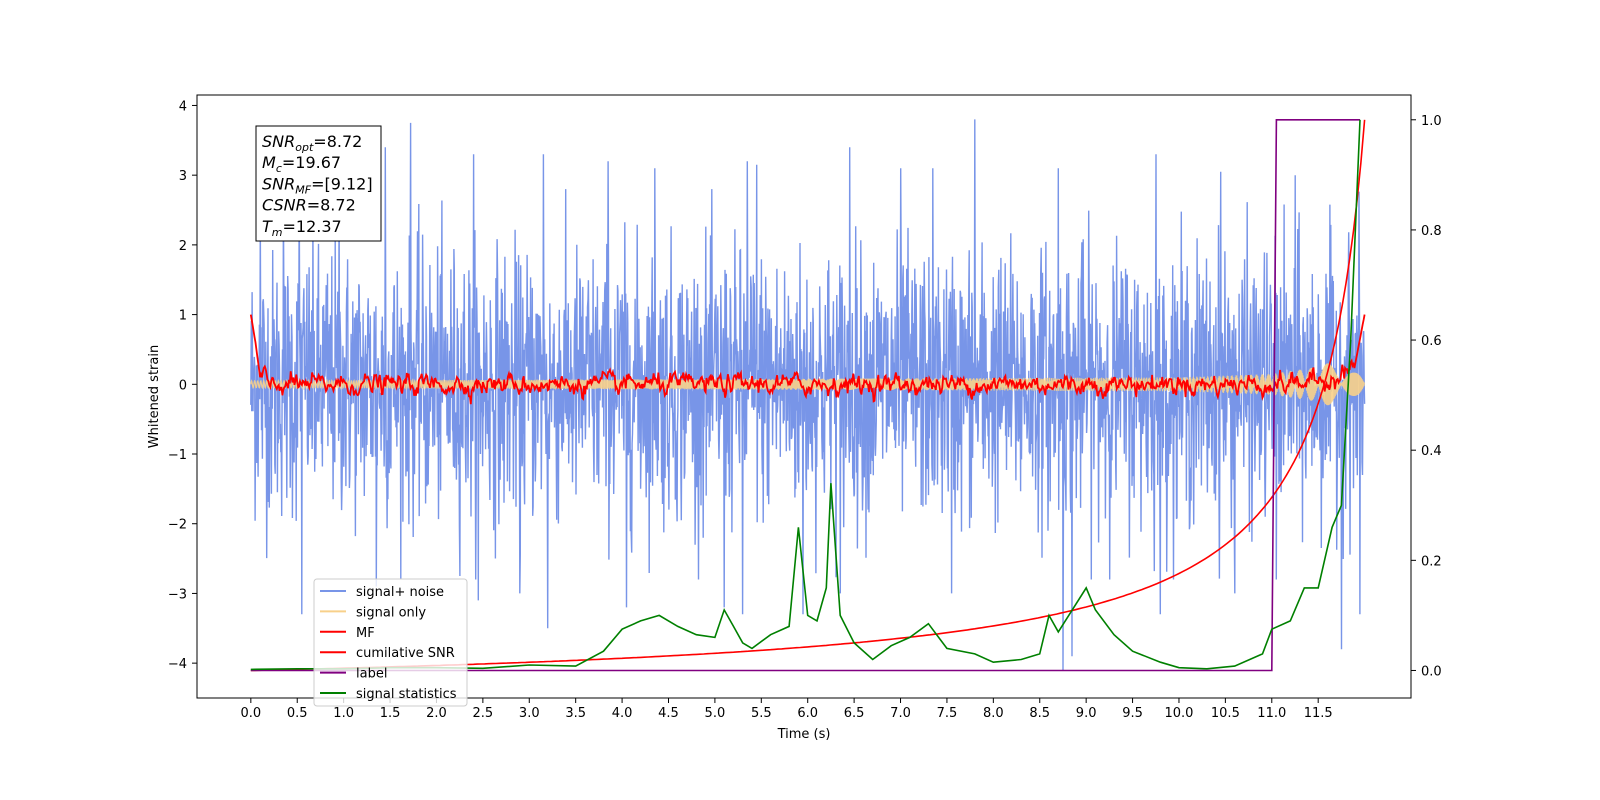  What do you see at coordinates (1431, 451) in the screenshot?
I see `y-tick-label-right: 0.4` at bounding box center [1431, 451].